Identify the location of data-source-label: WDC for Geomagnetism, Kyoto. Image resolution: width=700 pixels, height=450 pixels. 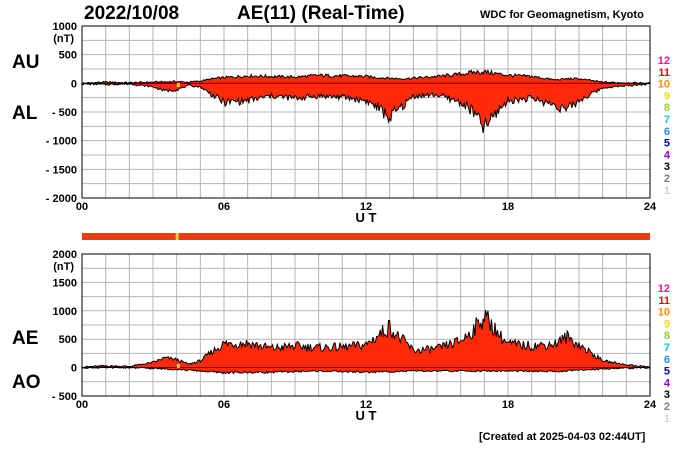
(562, 15).